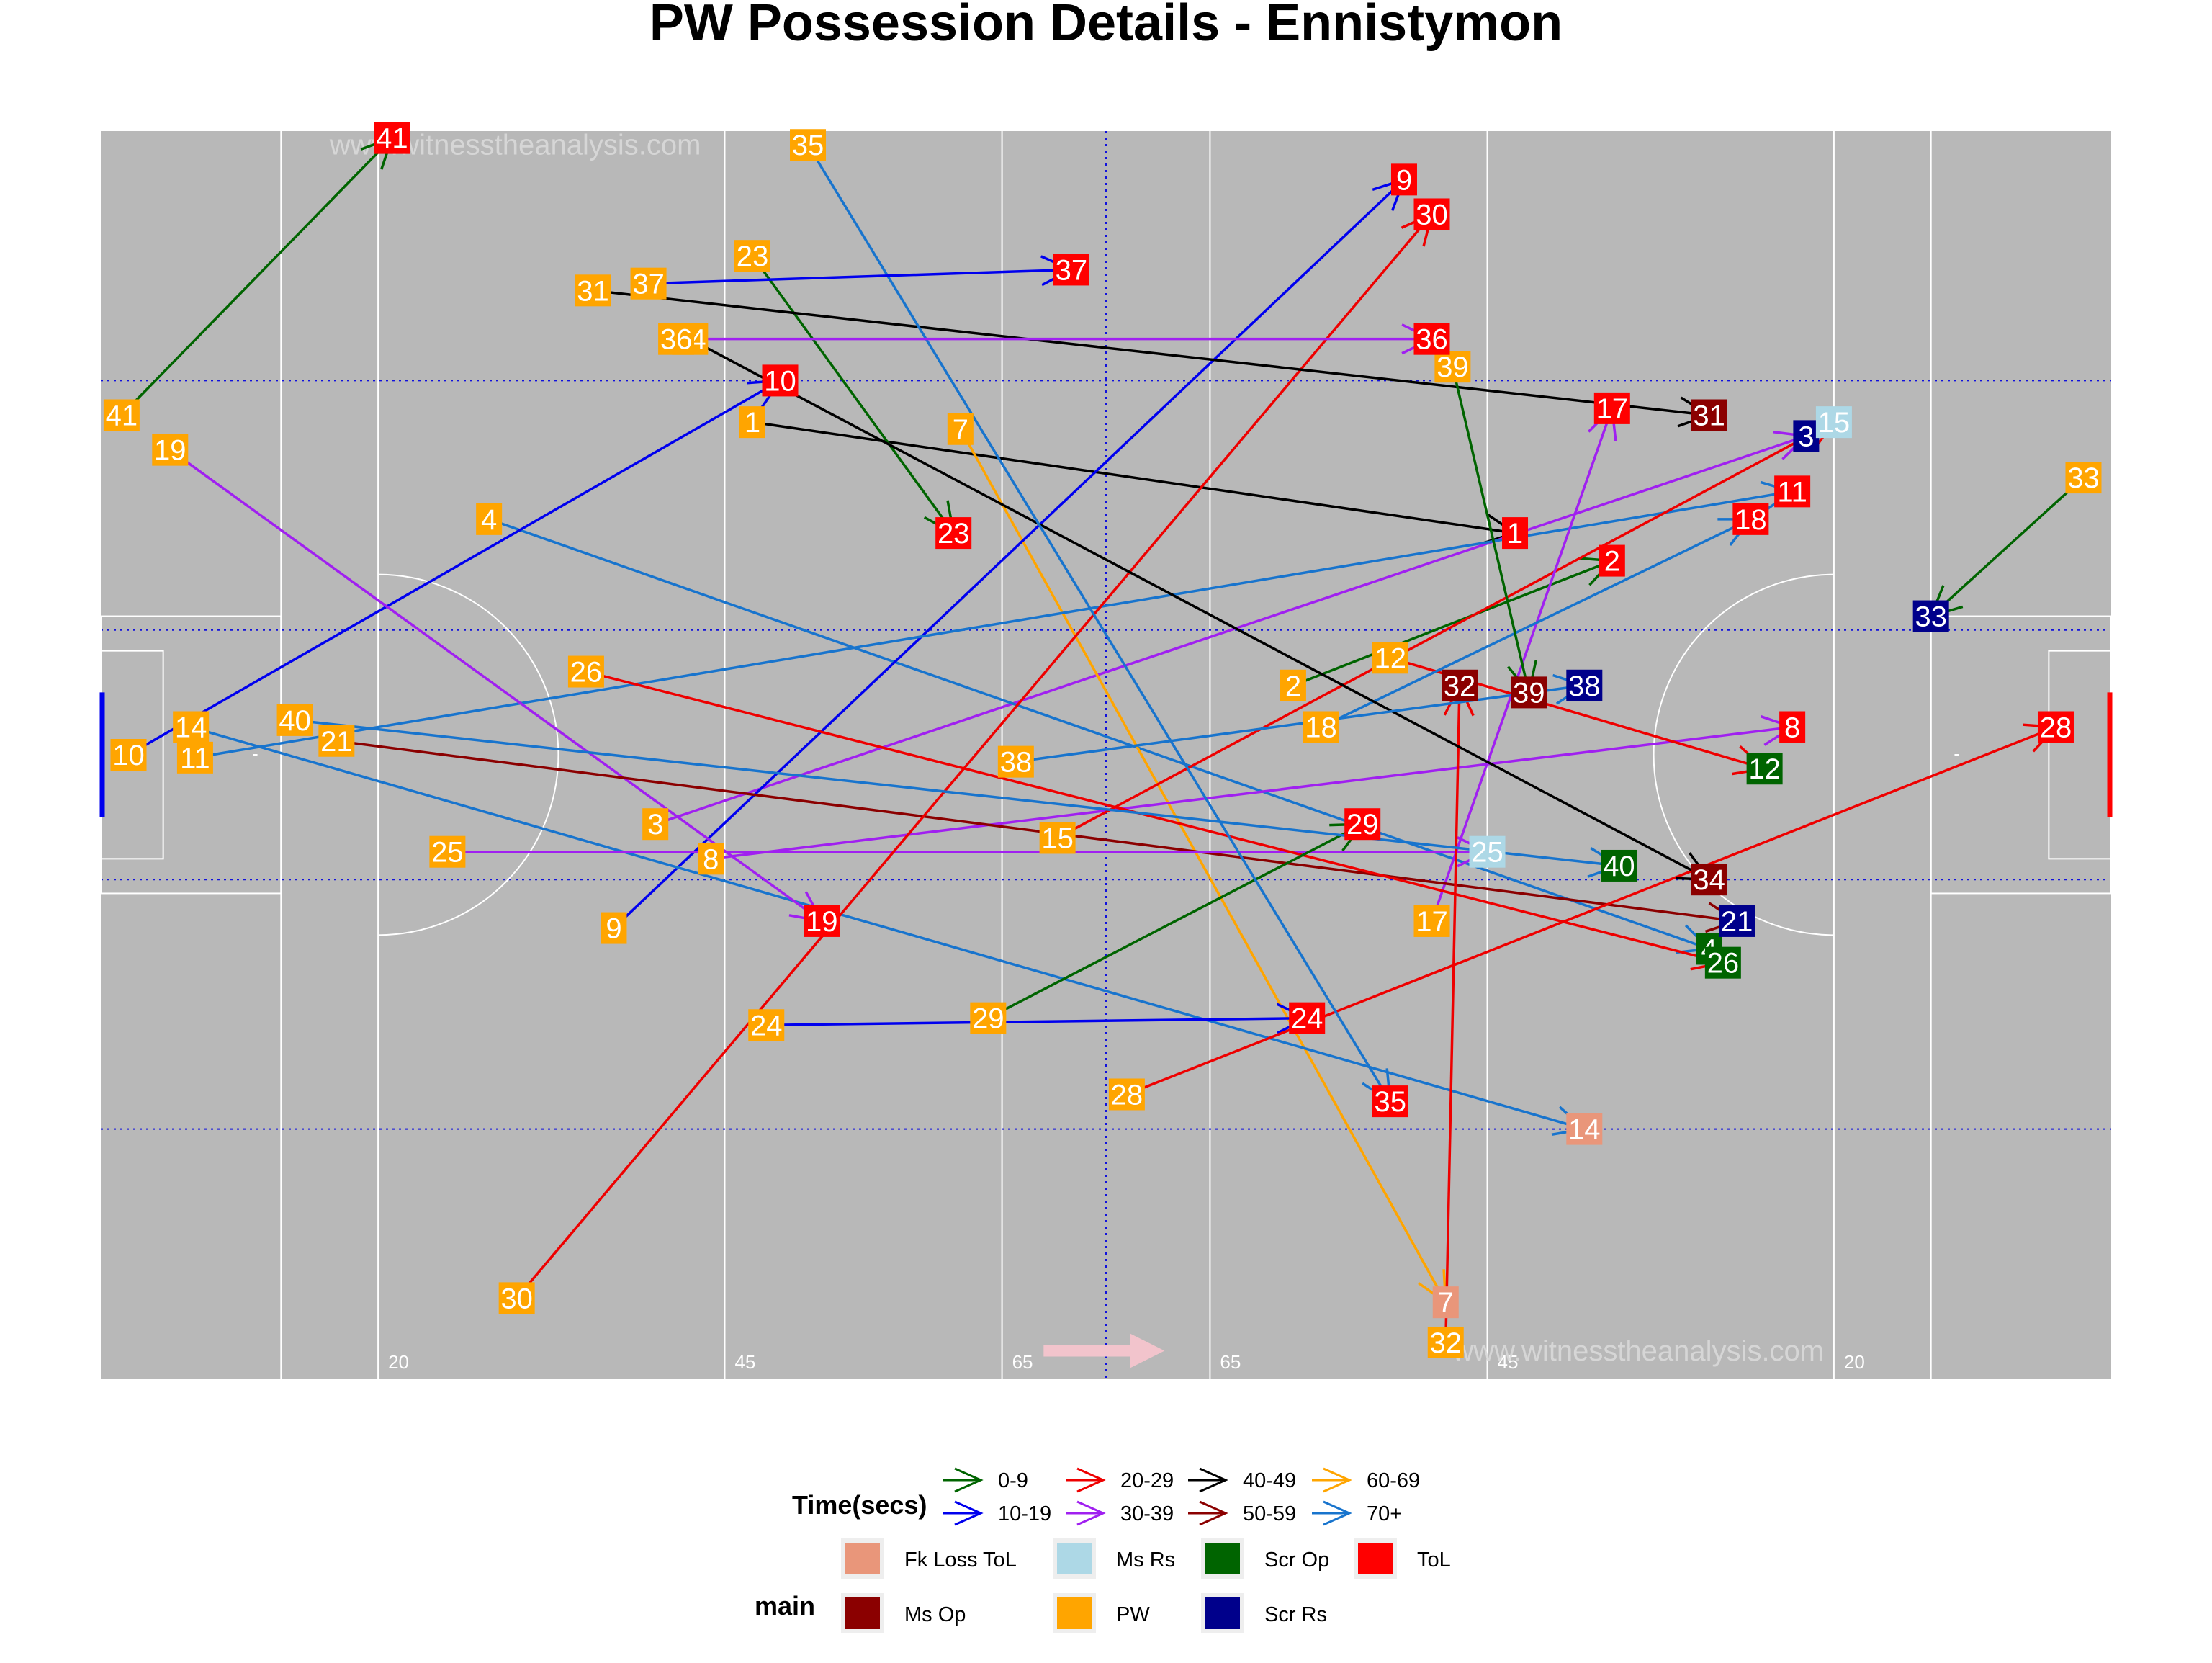 The height and width of the screenshot is (1663, 2212). Describe the element at coordinates (1432, 922) in the screenshot. I see `possession-label-text-start-17: 17` at that location.